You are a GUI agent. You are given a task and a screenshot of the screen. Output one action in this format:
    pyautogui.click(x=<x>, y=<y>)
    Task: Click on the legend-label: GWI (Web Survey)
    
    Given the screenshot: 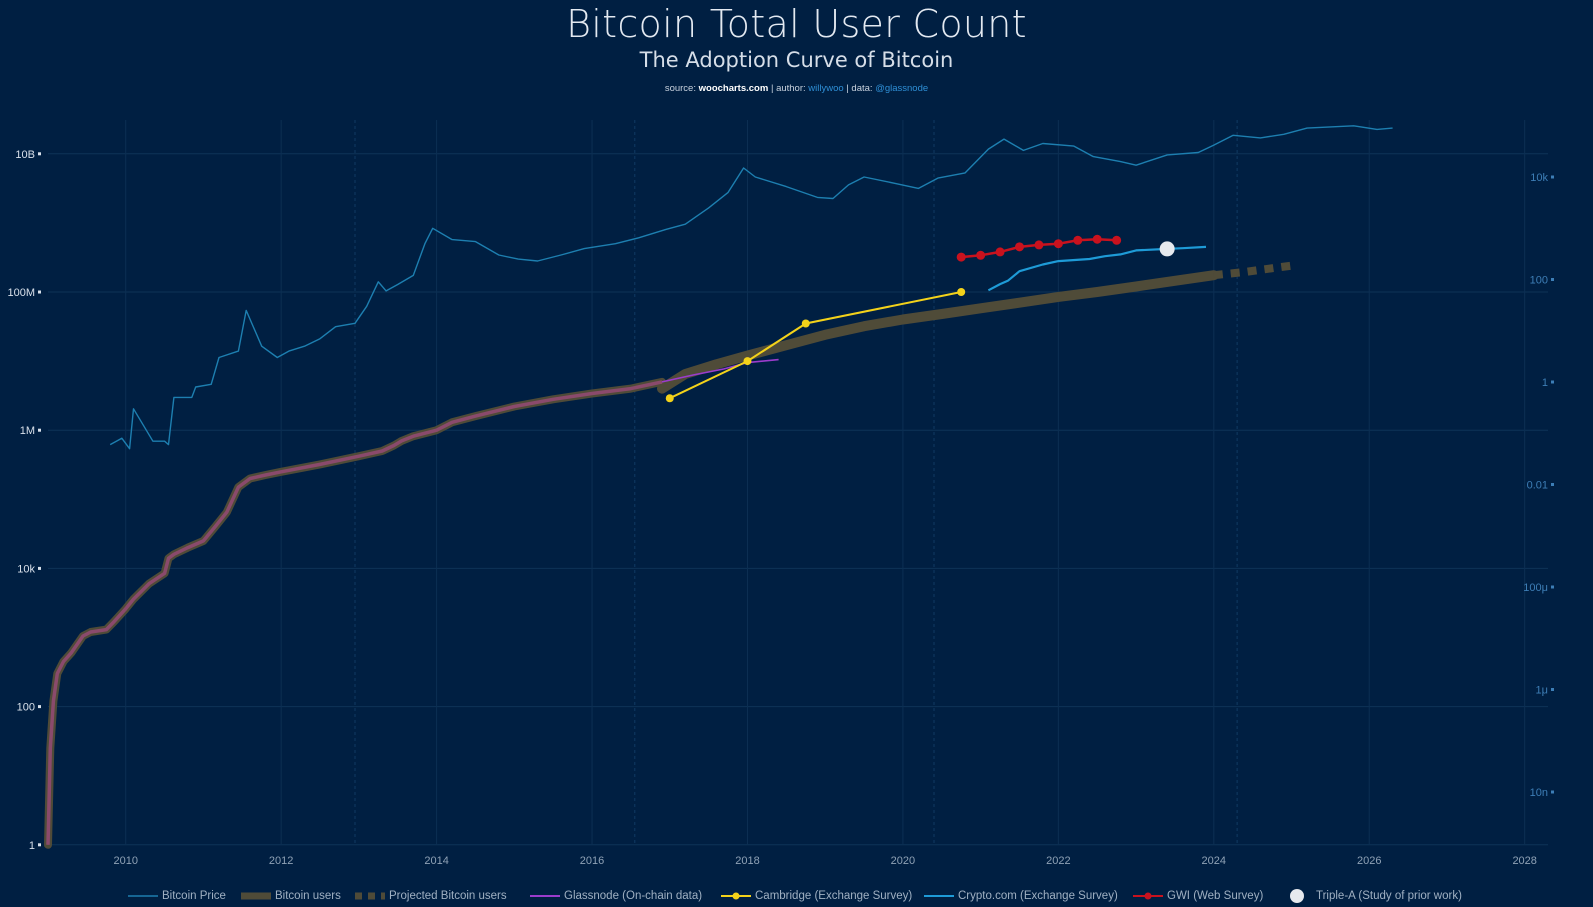 What is the action you would take?
    pyautogui.click(x=1215, y=896)
    